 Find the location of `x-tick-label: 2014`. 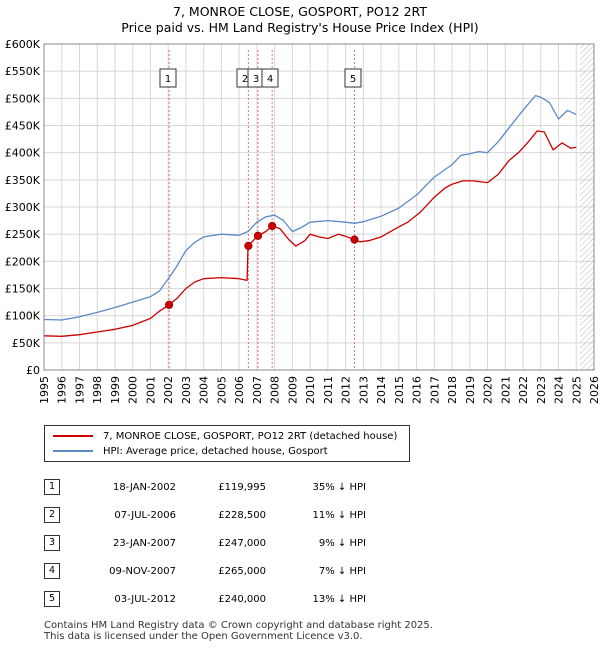

x-tick-label: 2014 is located at coordinates (381, 390).